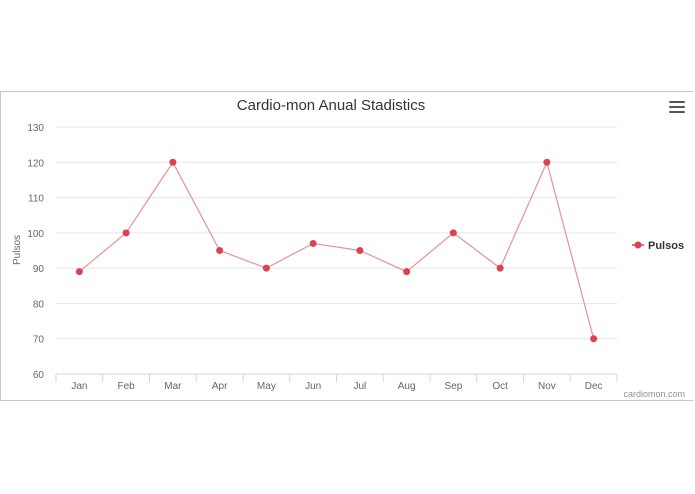 The width and height of the screenshot is (695, 494). Describe the element at coordinates (359, 386) in the screenshot. I see `x-tick-label: Jul` at that location.